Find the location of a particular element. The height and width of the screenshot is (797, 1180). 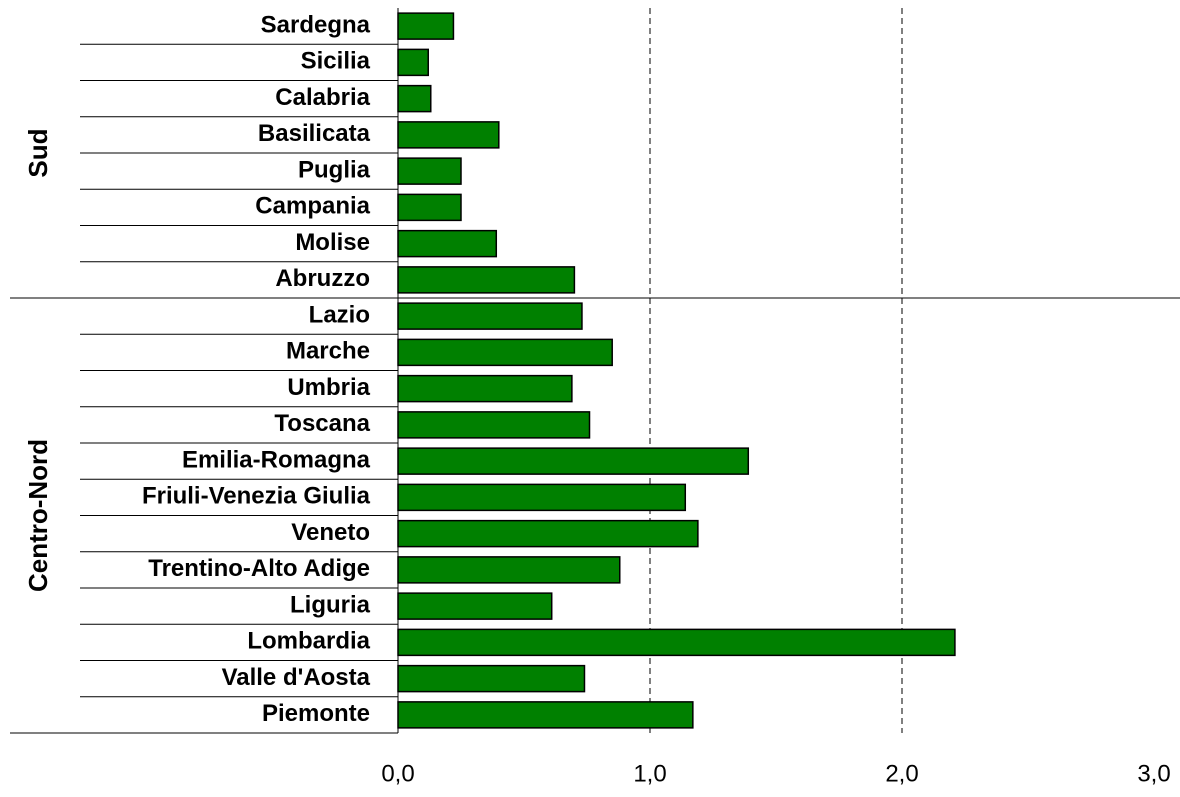

y-tick-label: Calabria is located at coordinates (322, 97).